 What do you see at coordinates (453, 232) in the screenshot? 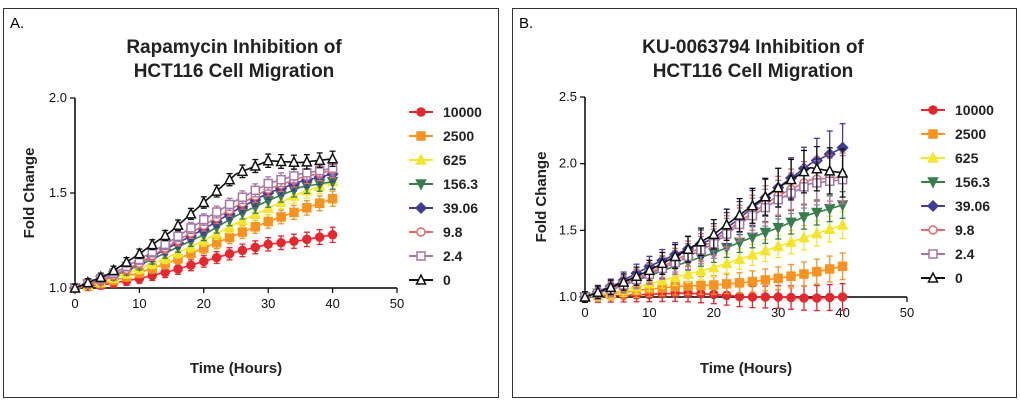
I see `chart-a-legend-label: 9.8` at bounding box center [453, 232].